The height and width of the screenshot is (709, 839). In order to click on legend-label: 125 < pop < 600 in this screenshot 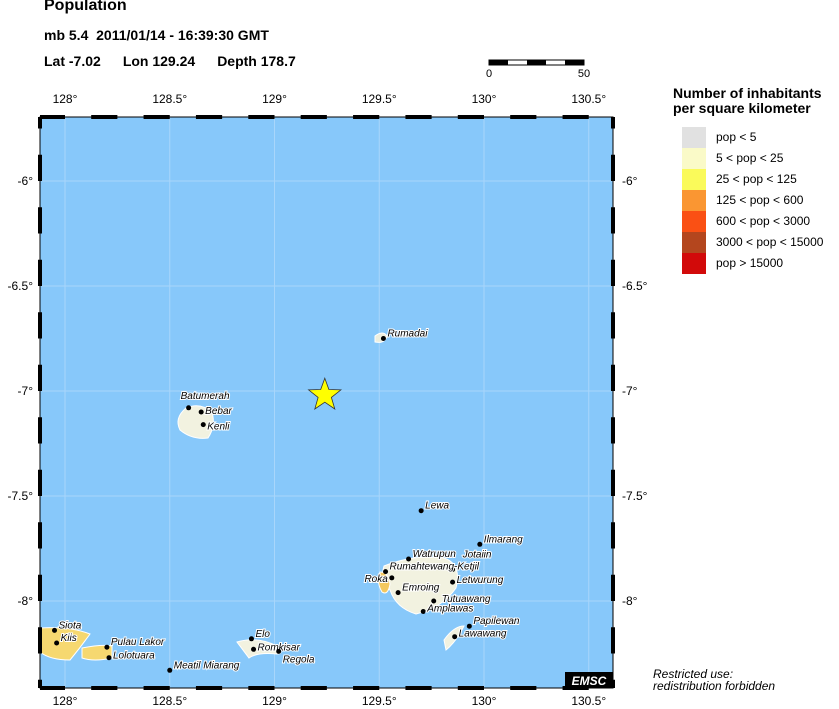, I will do `click(760, 200)`.